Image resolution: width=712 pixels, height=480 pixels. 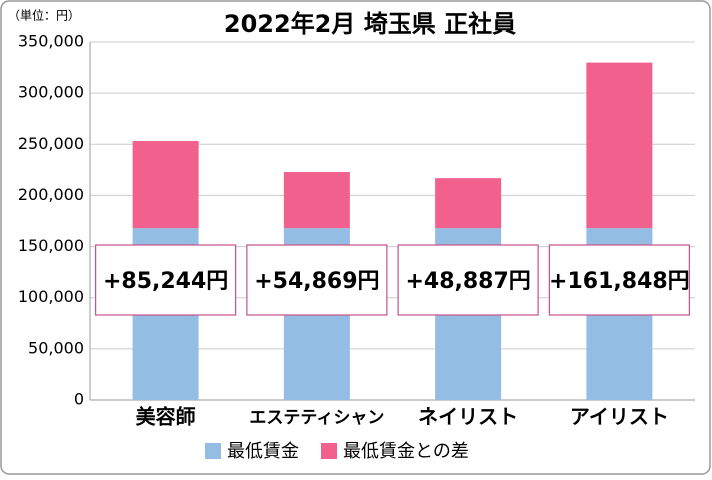 I want to click on y-tick-label: 50,000, so click(x=56, y=347).